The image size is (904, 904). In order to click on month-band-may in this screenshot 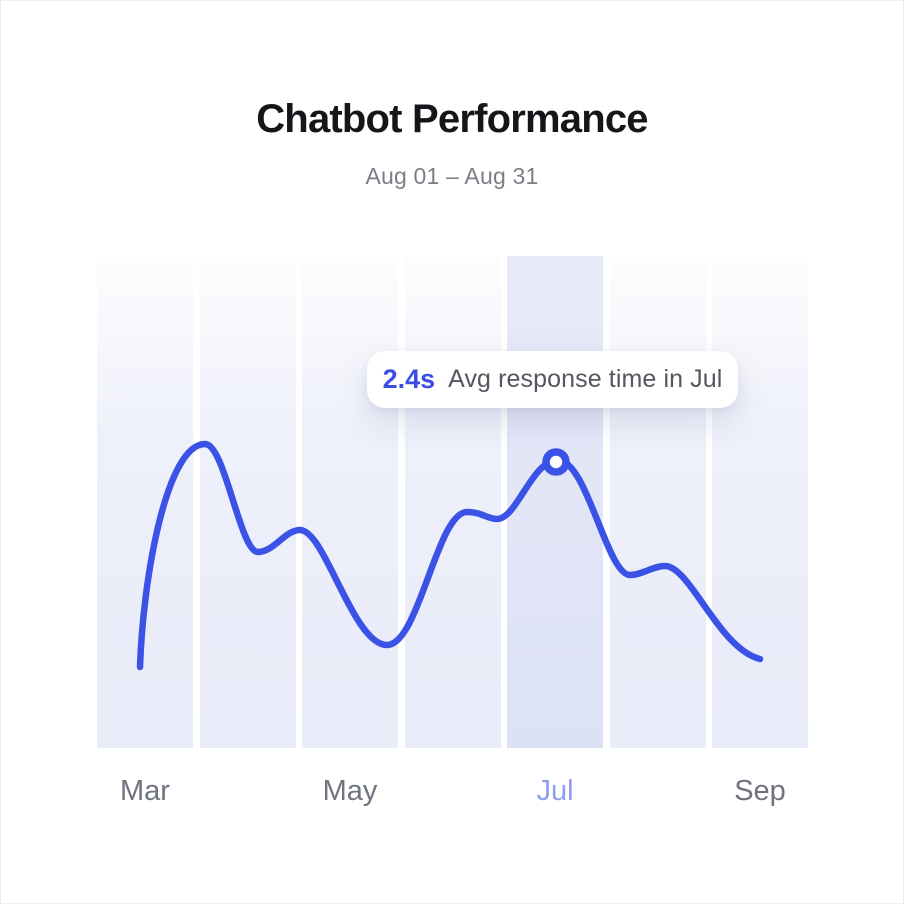, I will do `click(350, 502)`.